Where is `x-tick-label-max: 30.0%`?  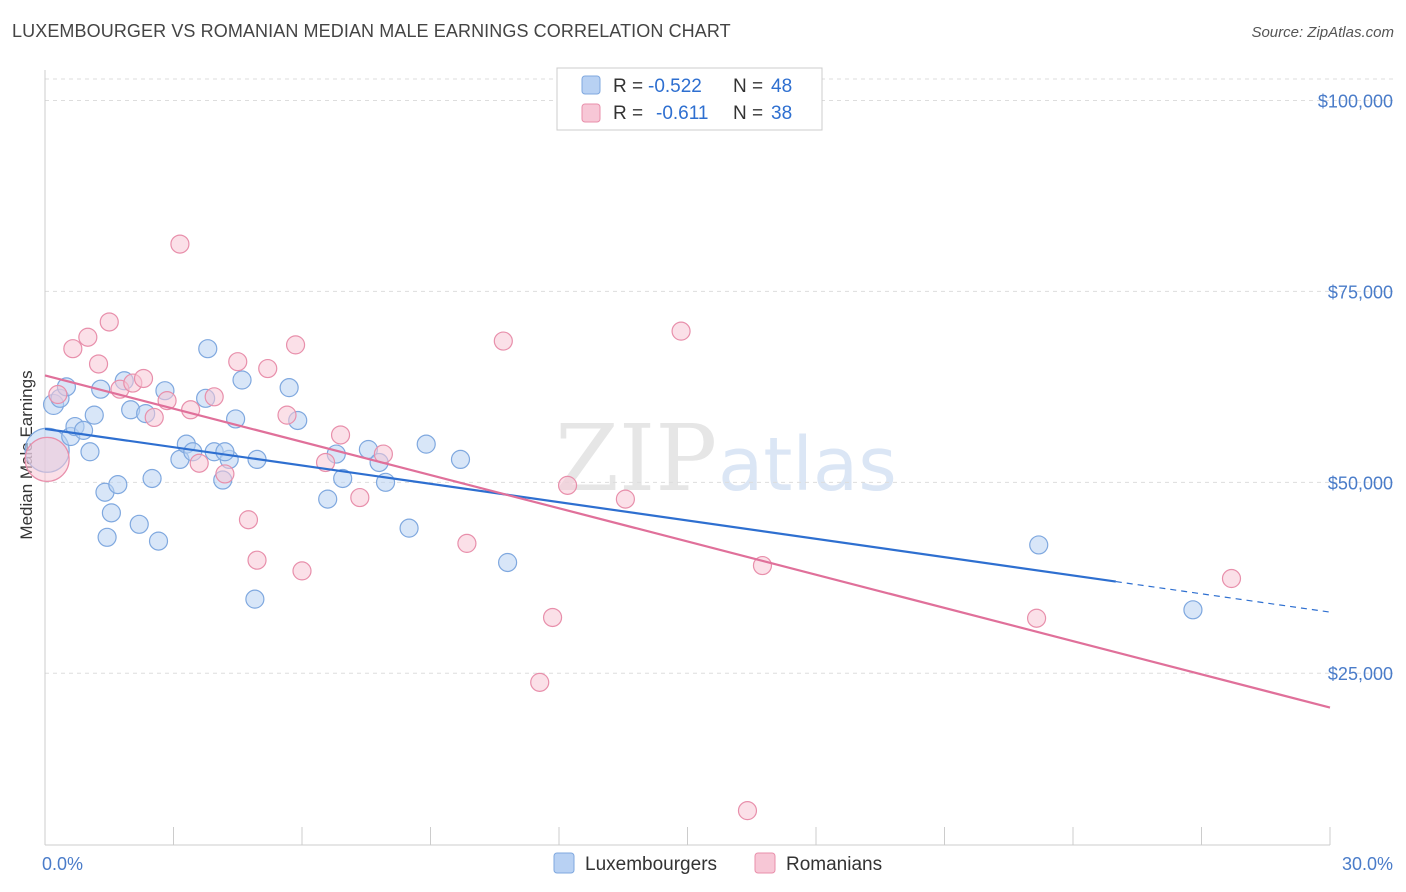 x-tick-label-max: 30.0% is located at coordinates (1367, 864).